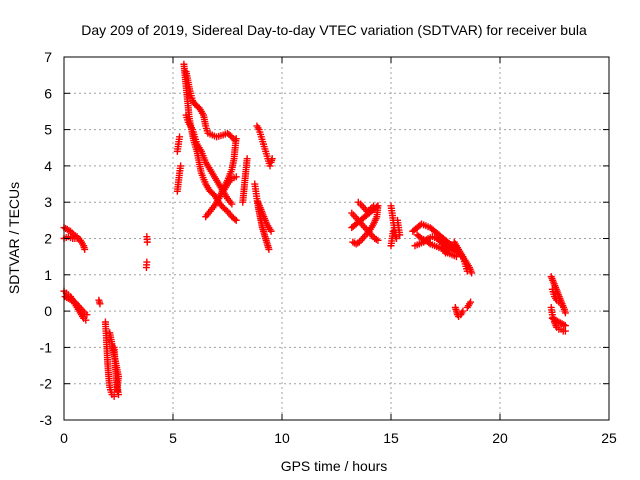 The image size is (640, 480). Describe the element at coordinates (500, 438) in the screenshot. I see `x-tick-label: 20` at that location.